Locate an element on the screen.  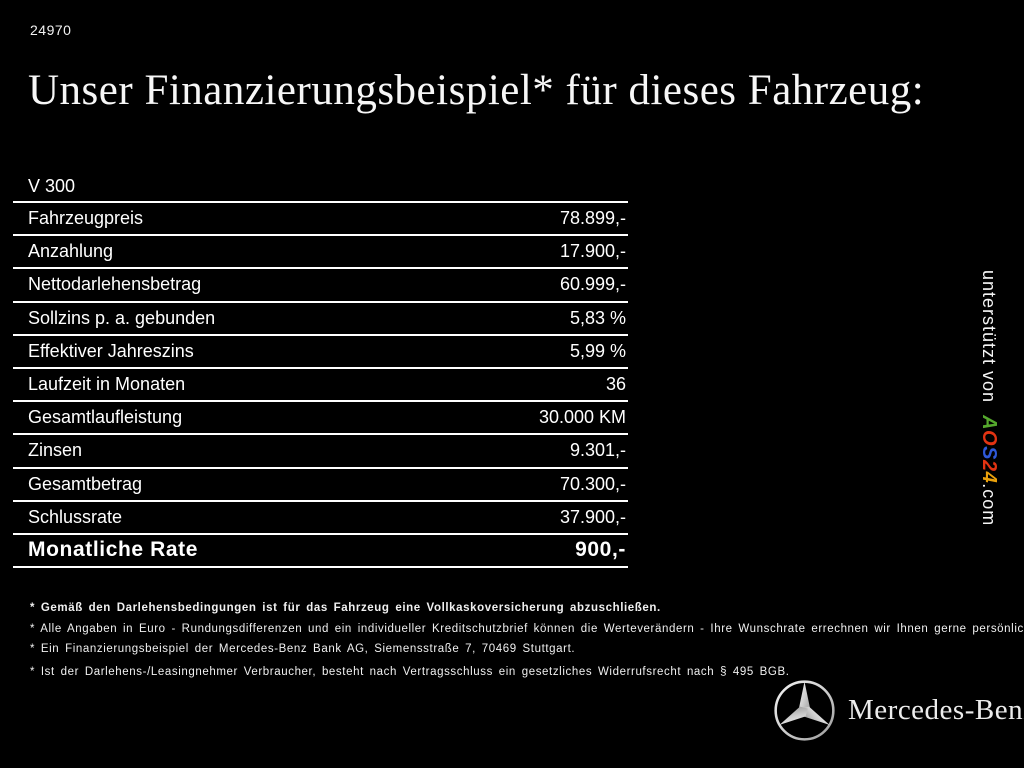
row-label: Gesamtbetrag is located at coordinates (85, 483).